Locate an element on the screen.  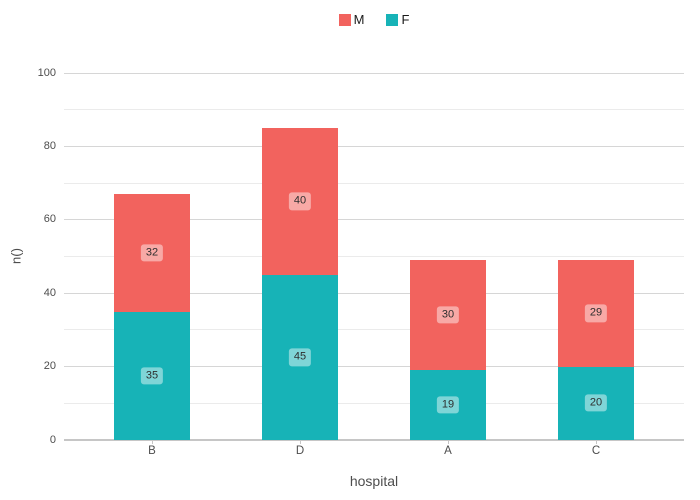
bar-value-label: 35 is located at coordinates (152, 376).